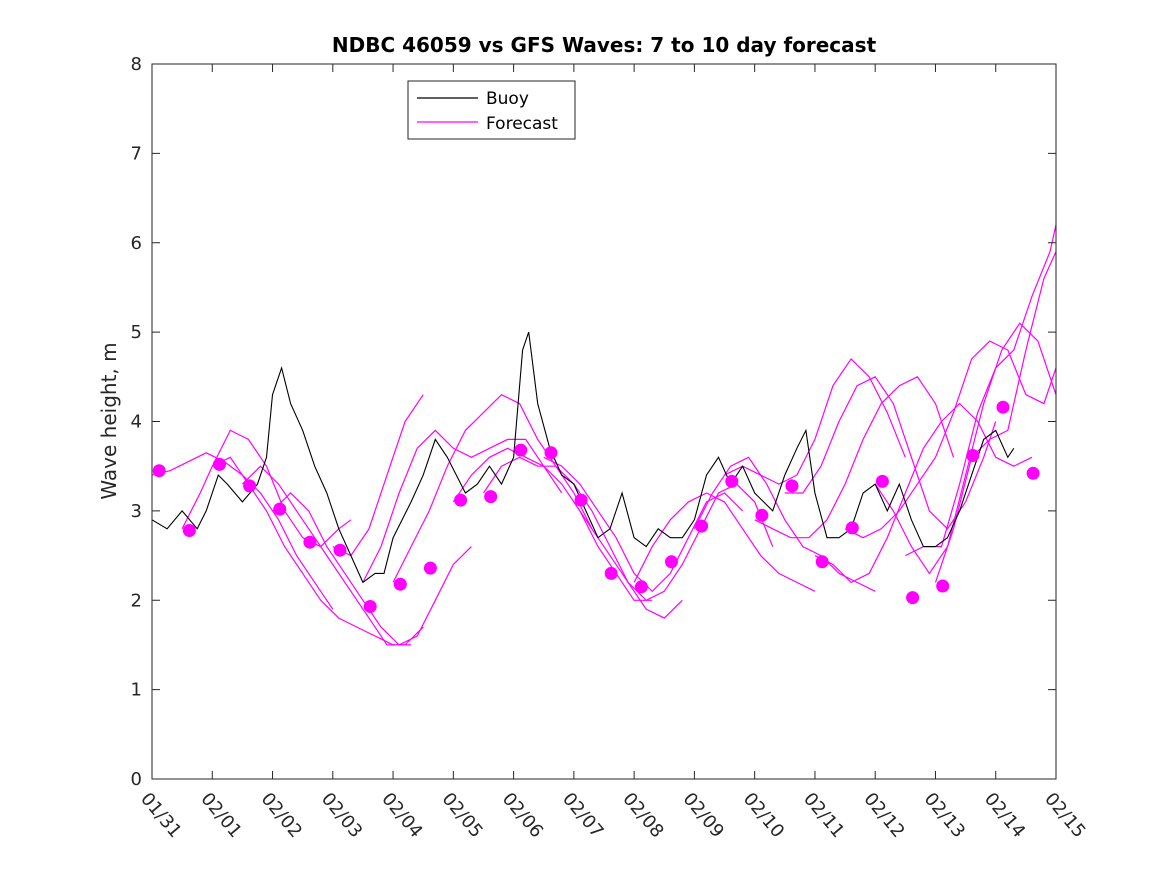 Image resolution: width=1167 pixels, height=875 pixels. What do you see at coordinates (136, 422) in the screenshot?
I see `y-tick-label: 4` at bounding box center [136, 422].